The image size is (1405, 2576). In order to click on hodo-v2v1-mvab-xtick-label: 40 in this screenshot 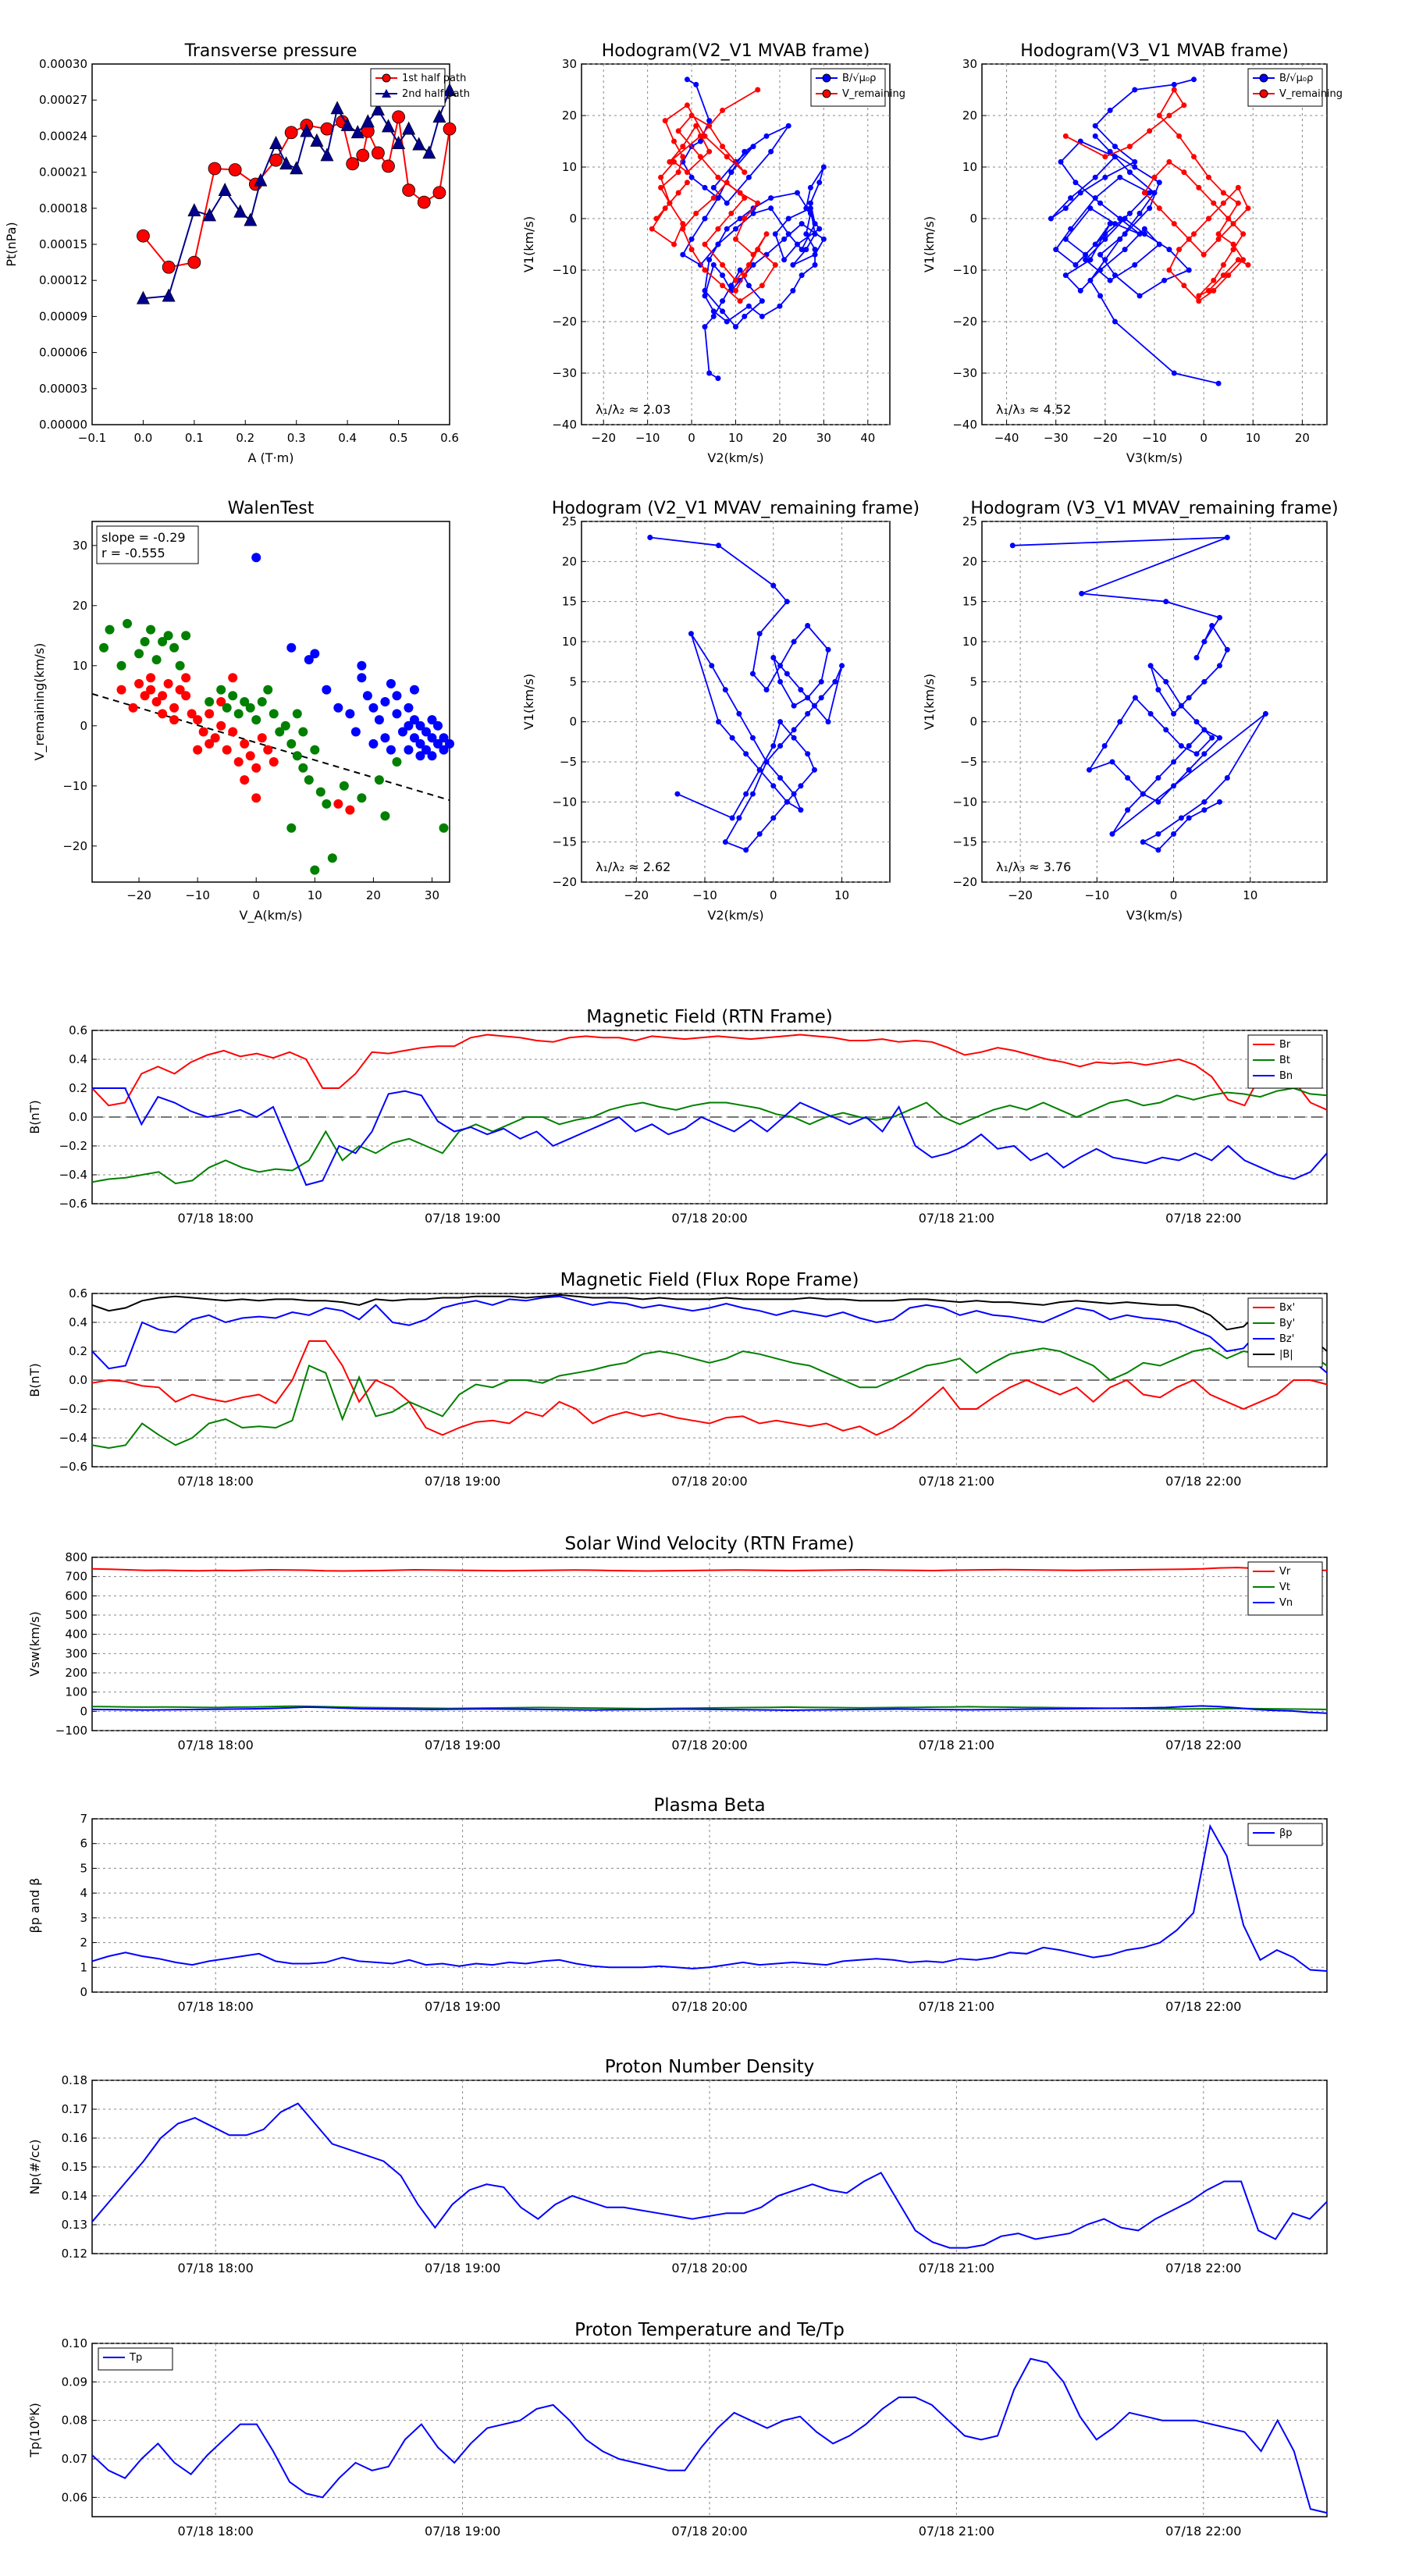, I will do `click(868, 438)`.